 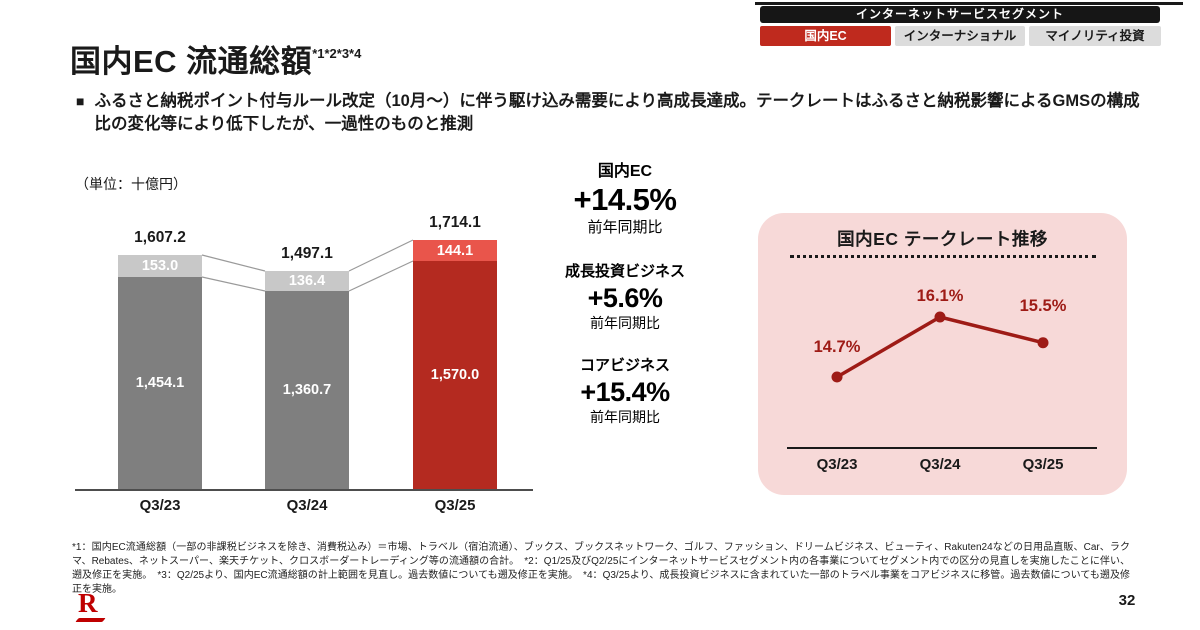 I want to click on metric-growth-investment: 成長投資ビジネス +5.6% 前年同期比, so click(x=625, y=297).